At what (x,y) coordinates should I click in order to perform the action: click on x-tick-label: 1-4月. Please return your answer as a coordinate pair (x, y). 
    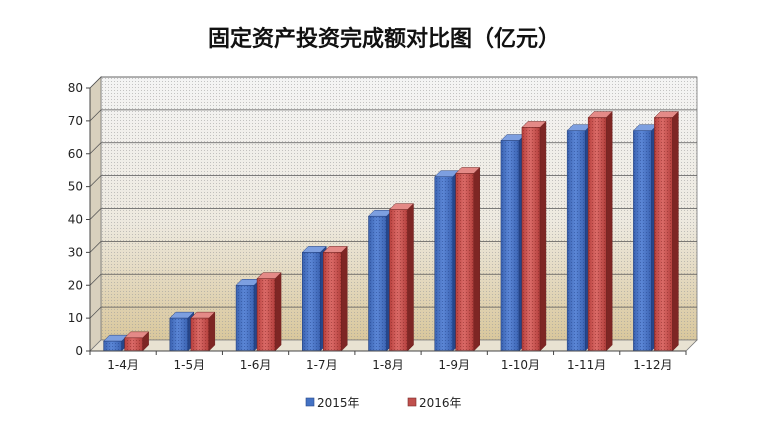
    Looking at the image, I should click on (123, 365).